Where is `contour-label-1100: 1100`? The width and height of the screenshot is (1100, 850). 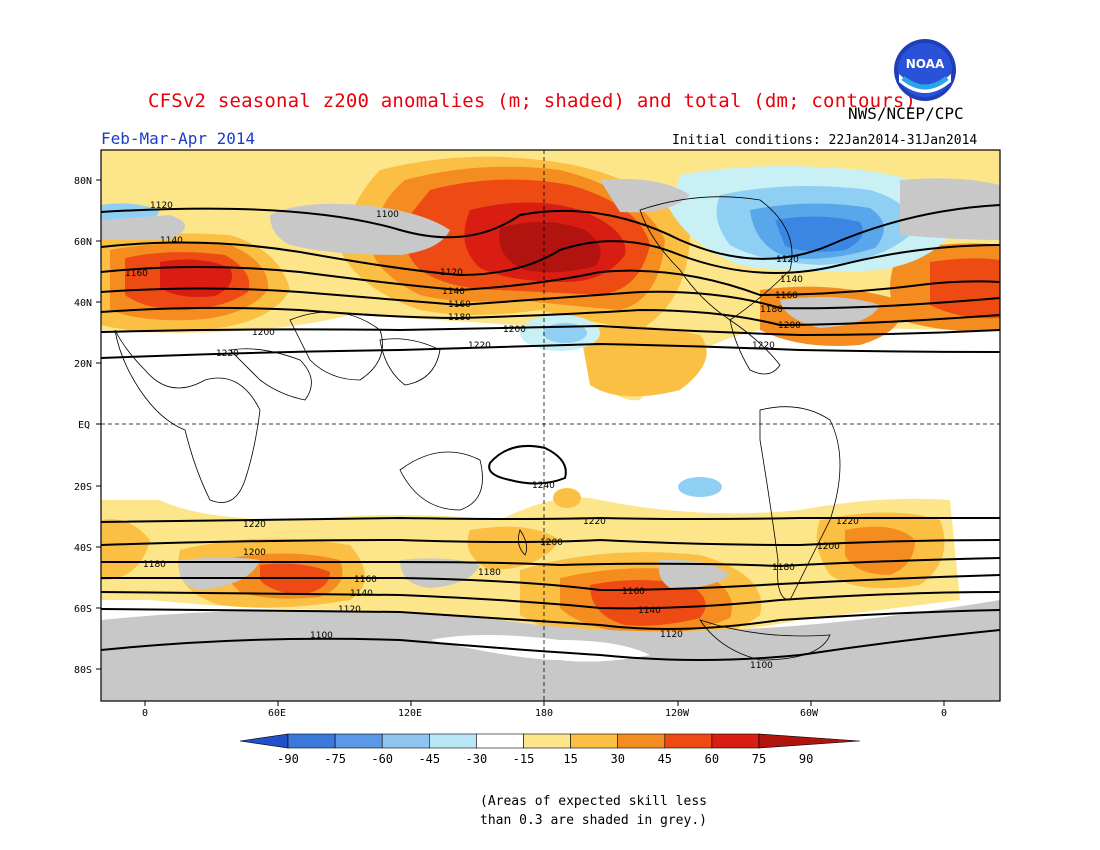
contour-label-1100: 1100 is located at coordinates (387, 215).